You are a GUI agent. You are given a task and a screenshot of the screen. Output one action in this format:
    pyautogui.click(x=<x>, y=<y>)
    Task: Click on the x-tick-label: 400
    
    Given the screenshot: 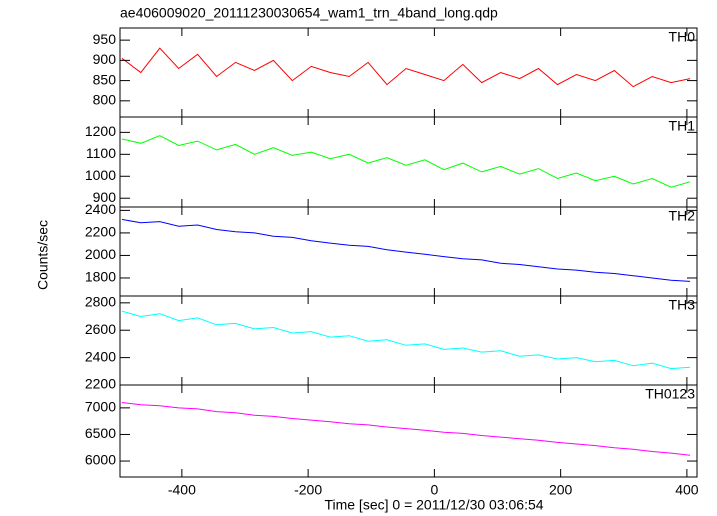 What is the action you would take?
    pyautogui.click(x=687, y=490)
    